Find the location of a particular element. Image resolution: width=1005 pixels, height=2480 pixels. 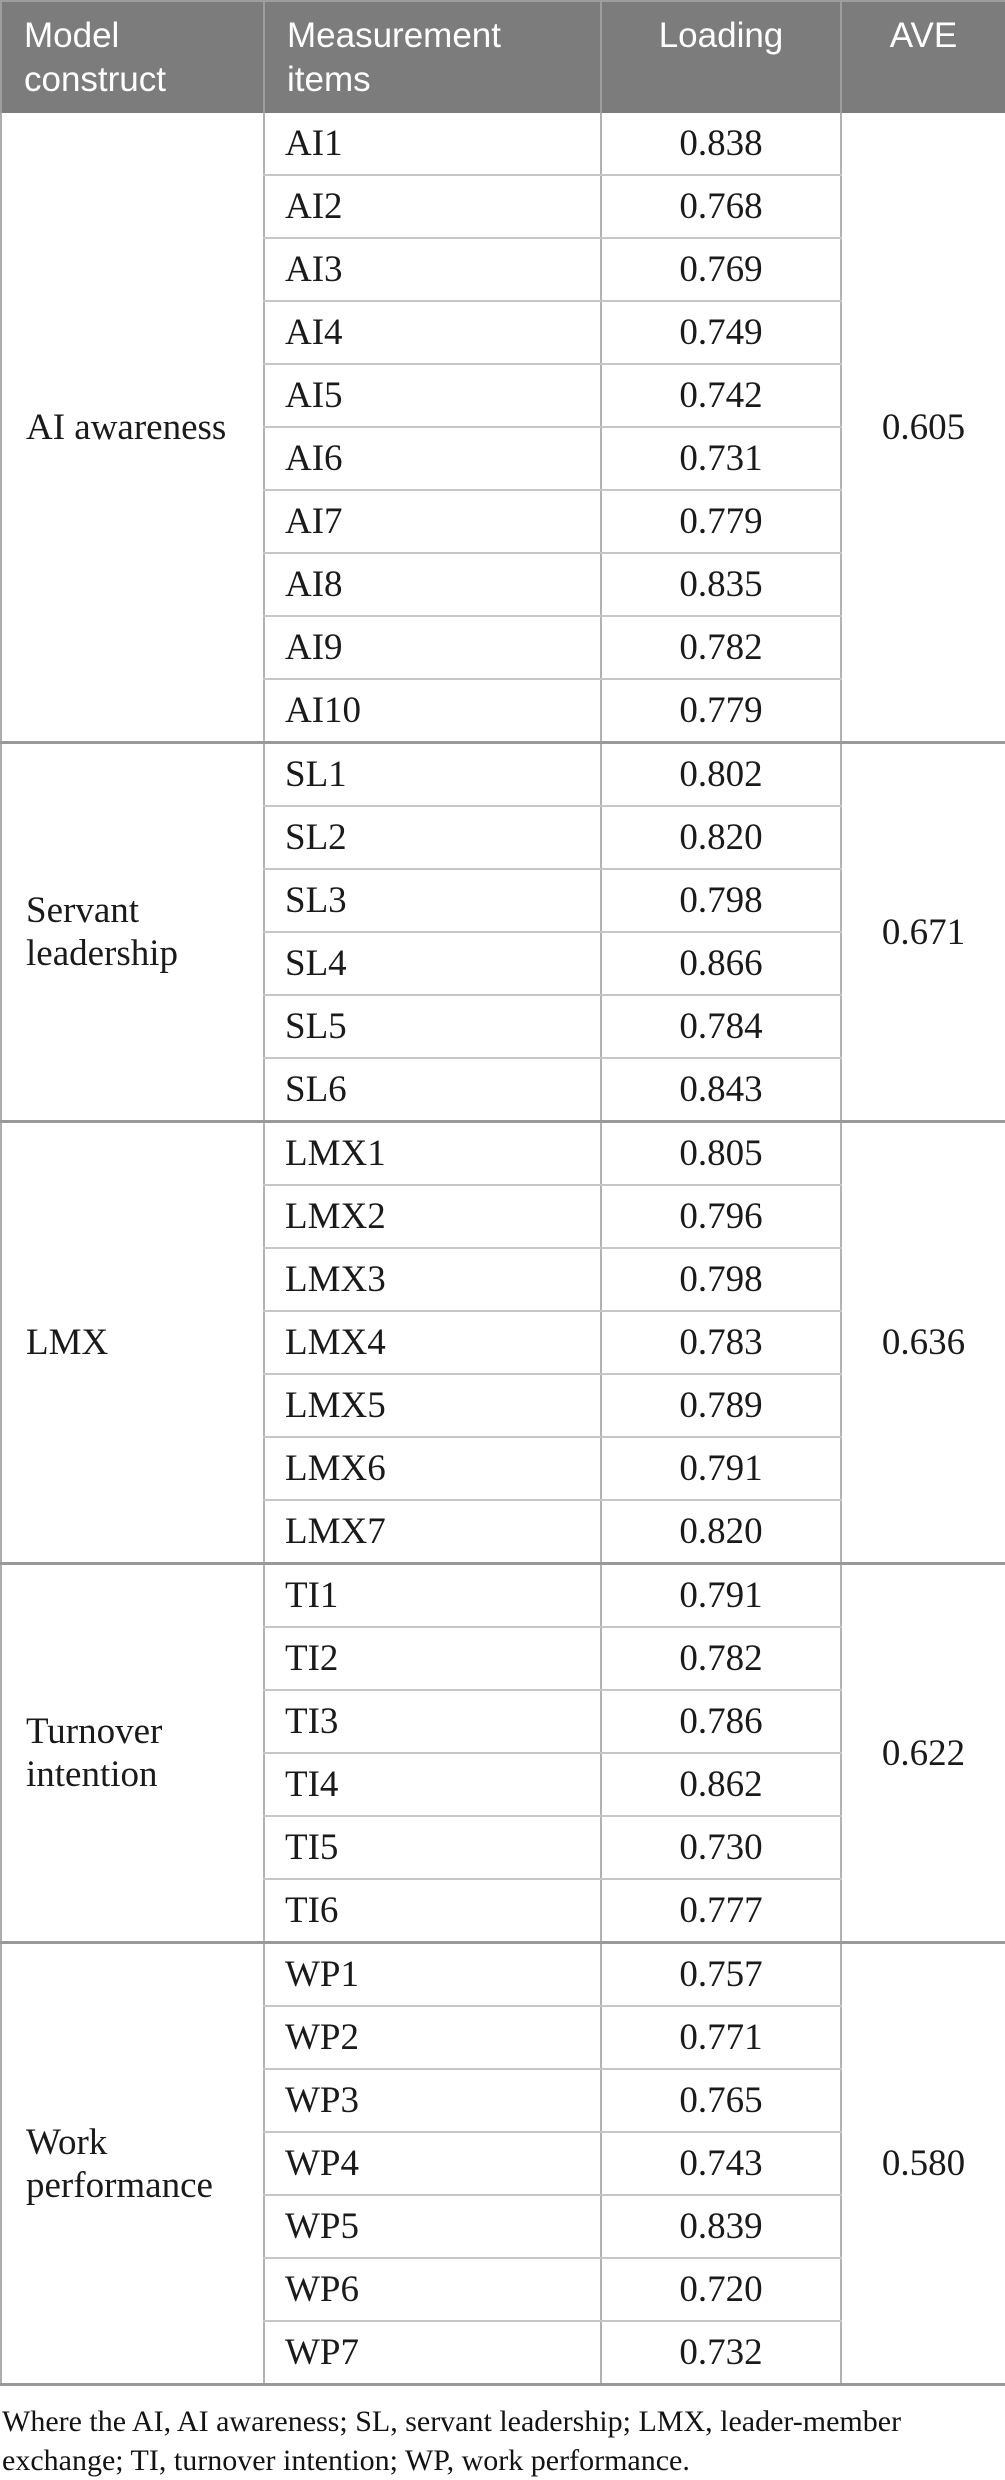

construct-cell: Turnover intention is located at coordinates (132, 1753).